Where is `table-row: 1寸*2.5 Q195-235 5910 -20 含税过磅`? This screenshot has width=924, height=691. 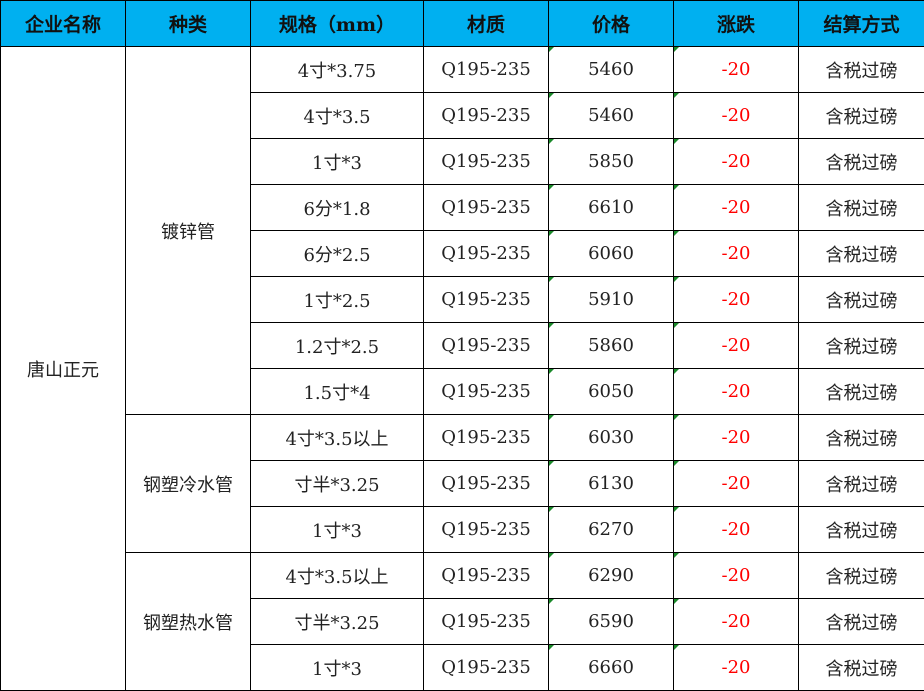 table-row: 1寸*2.5 Q195-235 5910 -20 含税过磅 is located at coordinates (462, 299).